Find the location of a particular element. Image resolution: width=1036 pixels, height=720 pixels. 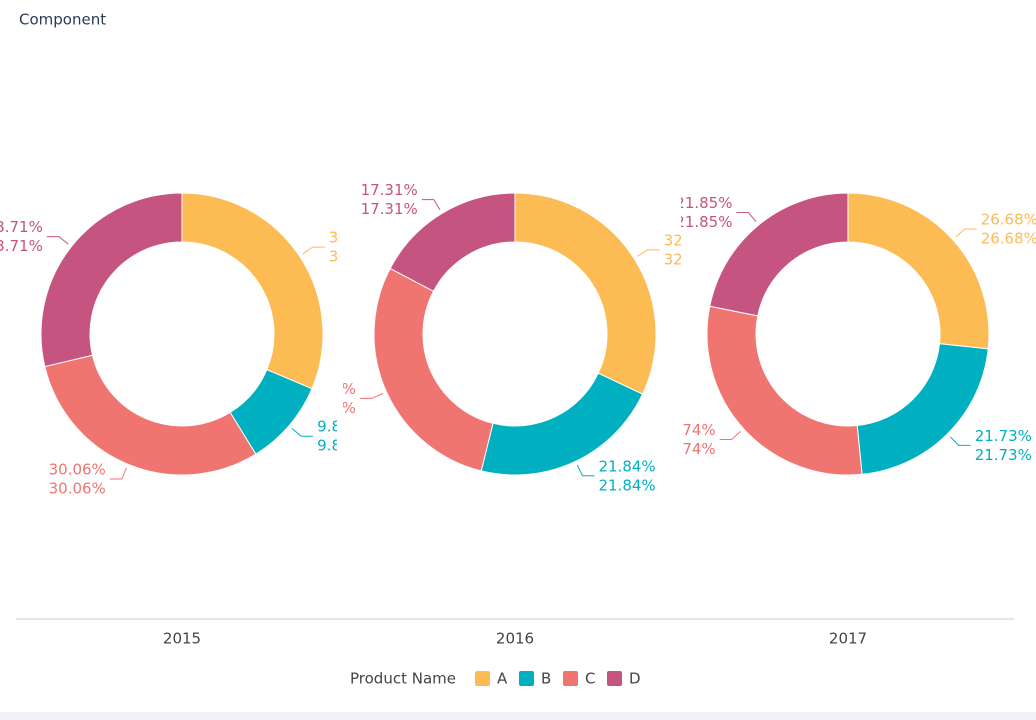

legend-label: D is located at coordinates (635, 679).